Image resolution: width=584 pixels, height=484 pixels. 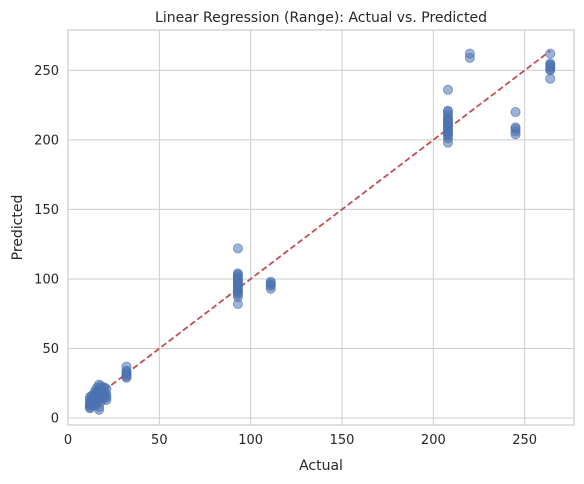 What do you see at coordinates (68, 440) in the screenshot?
I see `x-tick-label: 0` at bounding box center [68, 440].